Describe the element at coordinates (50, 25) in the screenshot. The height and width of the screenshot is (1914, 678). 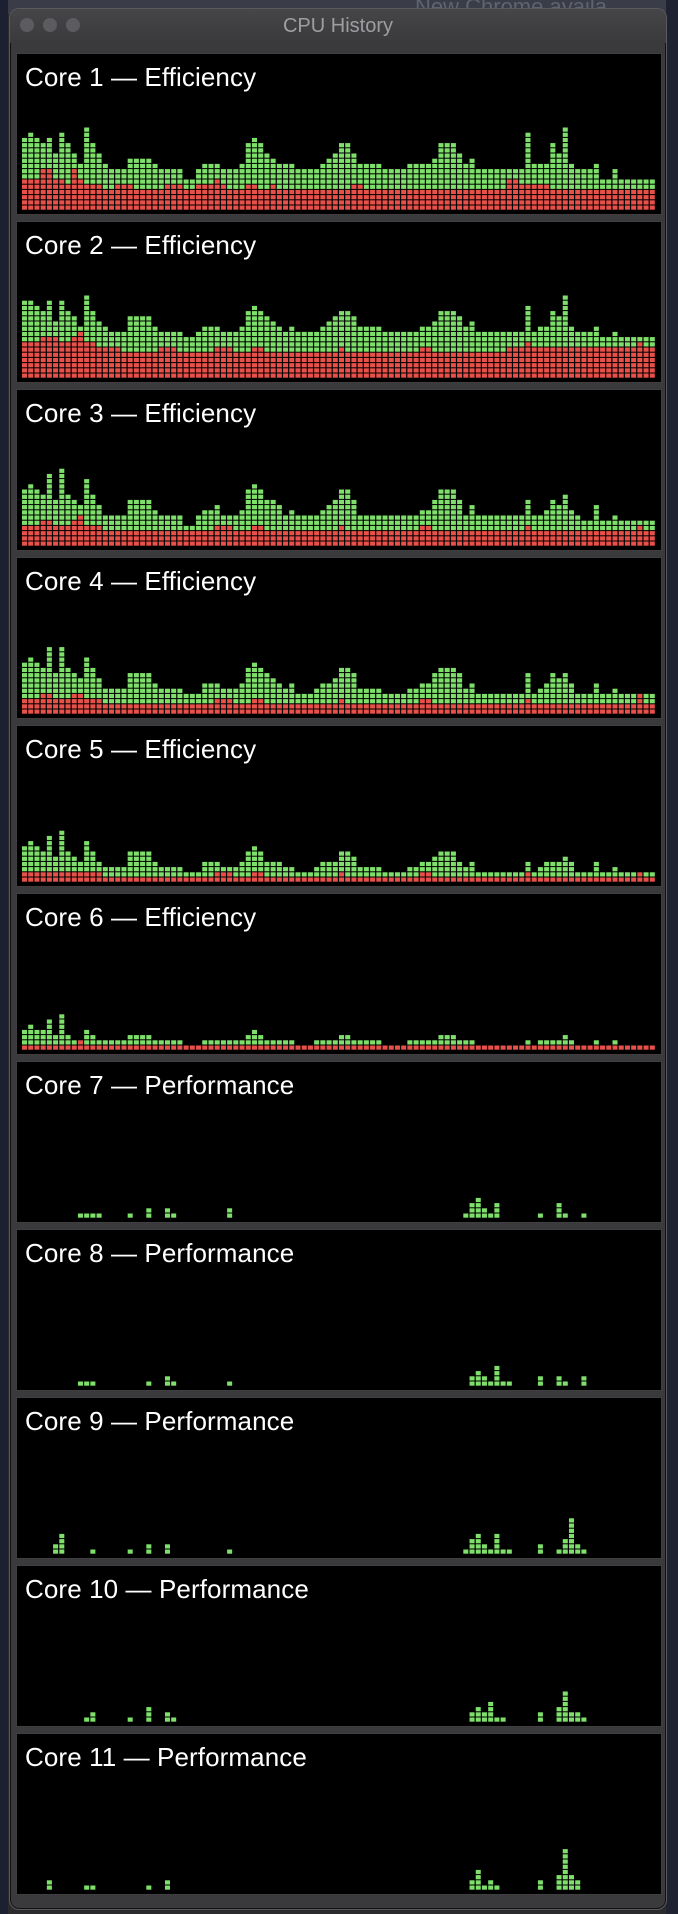
I see `minimize-button` at that location.